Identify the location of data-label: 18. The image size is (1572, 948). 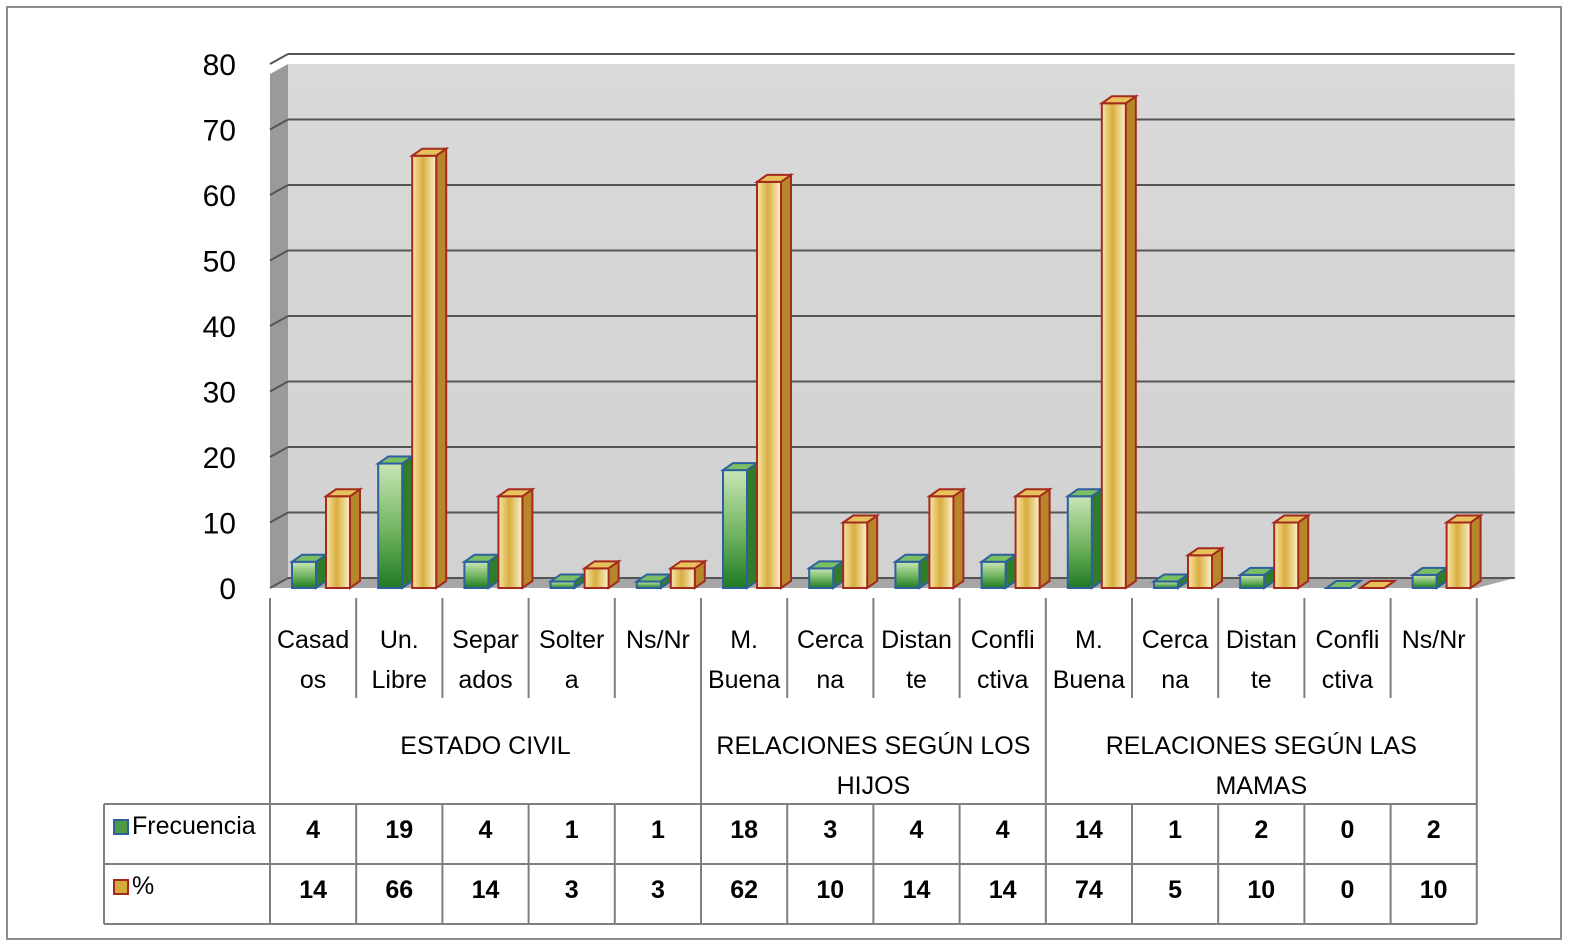
(744, 830).